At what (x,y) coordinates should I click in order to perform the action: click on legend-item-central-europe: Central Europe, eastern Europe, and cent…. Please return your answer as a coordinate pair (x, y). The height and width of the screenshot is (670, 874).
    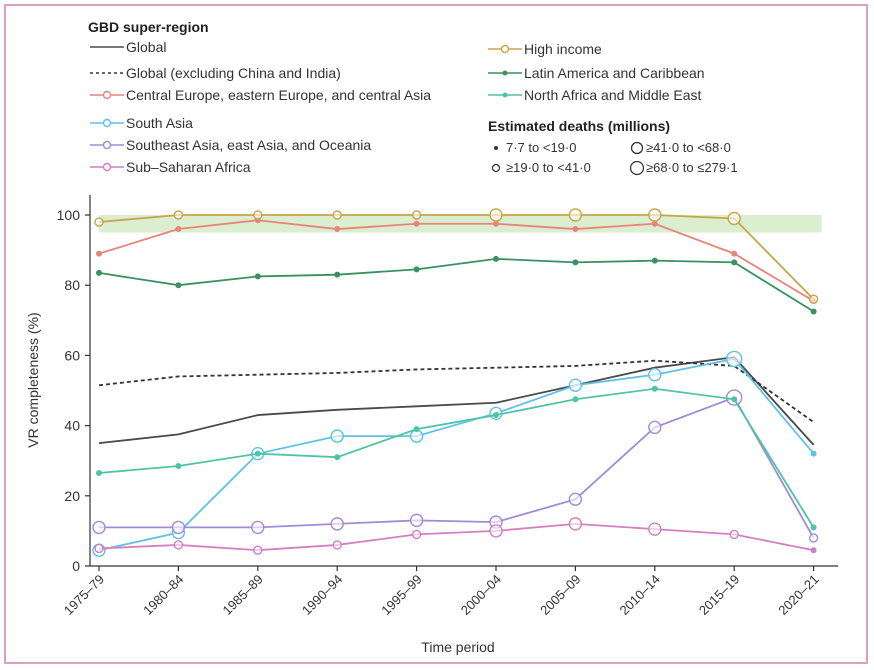
    Looking at the image, I should click on (285, 95).